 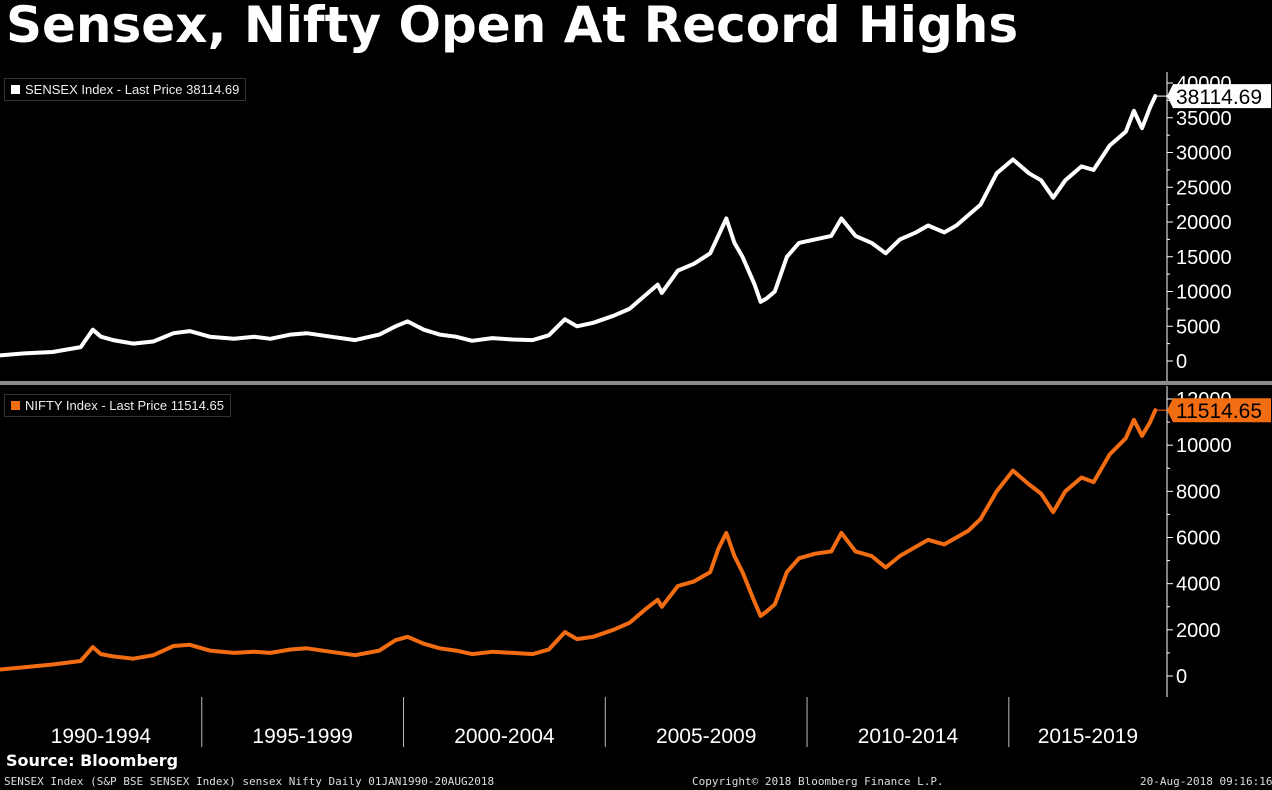 I want to click on nifty-y-tick-label: 6000, so click(x=1198, y=539).